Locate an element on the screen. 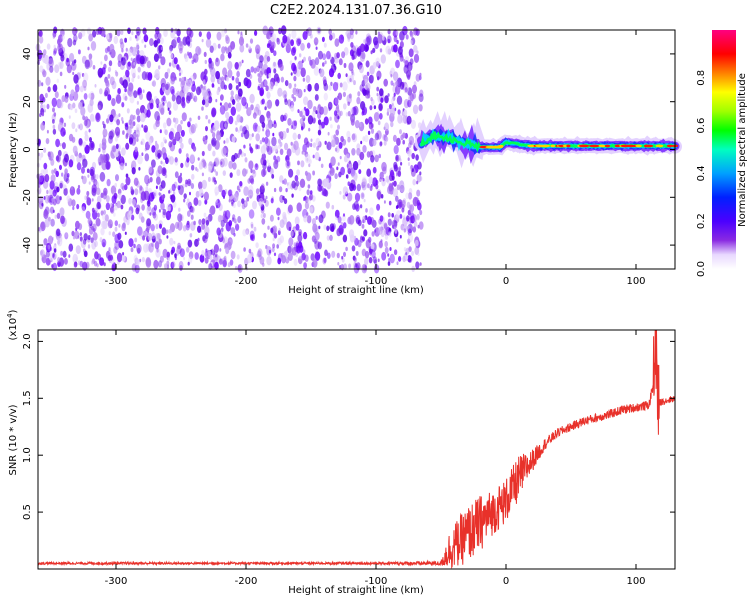 The width and height of the screenshot is (750, 600). svg-text: (x104) is located at coordinates (12, 324).